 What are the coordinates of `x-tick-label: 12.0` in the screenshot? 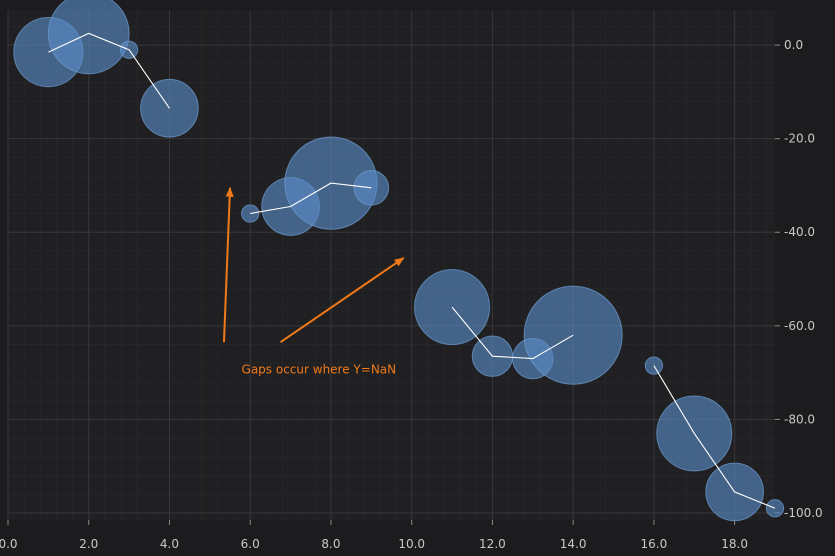 It's located at (492, 544).